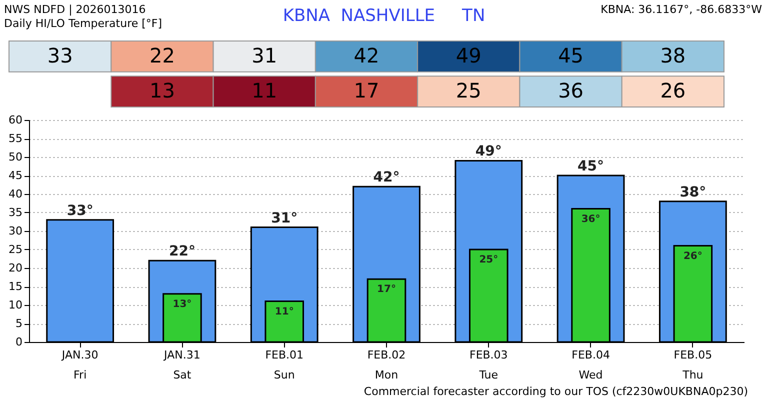 Image resolution: width=768 pixels, height=399 pixels. What do you see at coordinates (284, 312) in the screenshot?
I see `data-label: 11°` at bounding box center [284, 312].